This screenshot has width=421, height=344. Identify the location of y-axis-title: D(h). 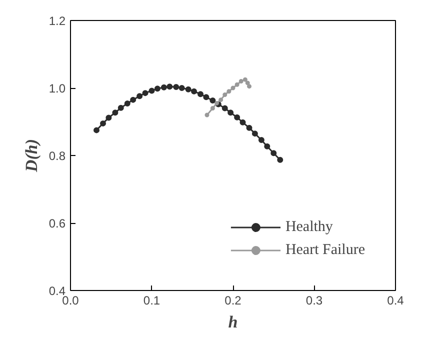
(31, 156).